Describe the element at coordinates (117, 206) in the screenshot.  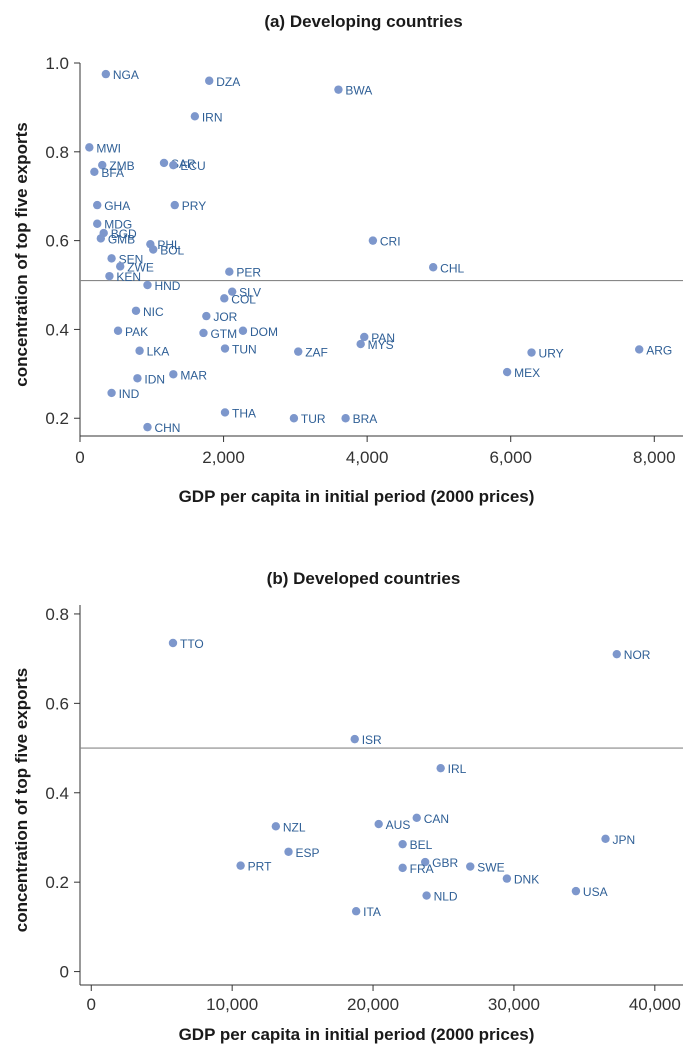
I see `point-label-gha: GHA` at that location.